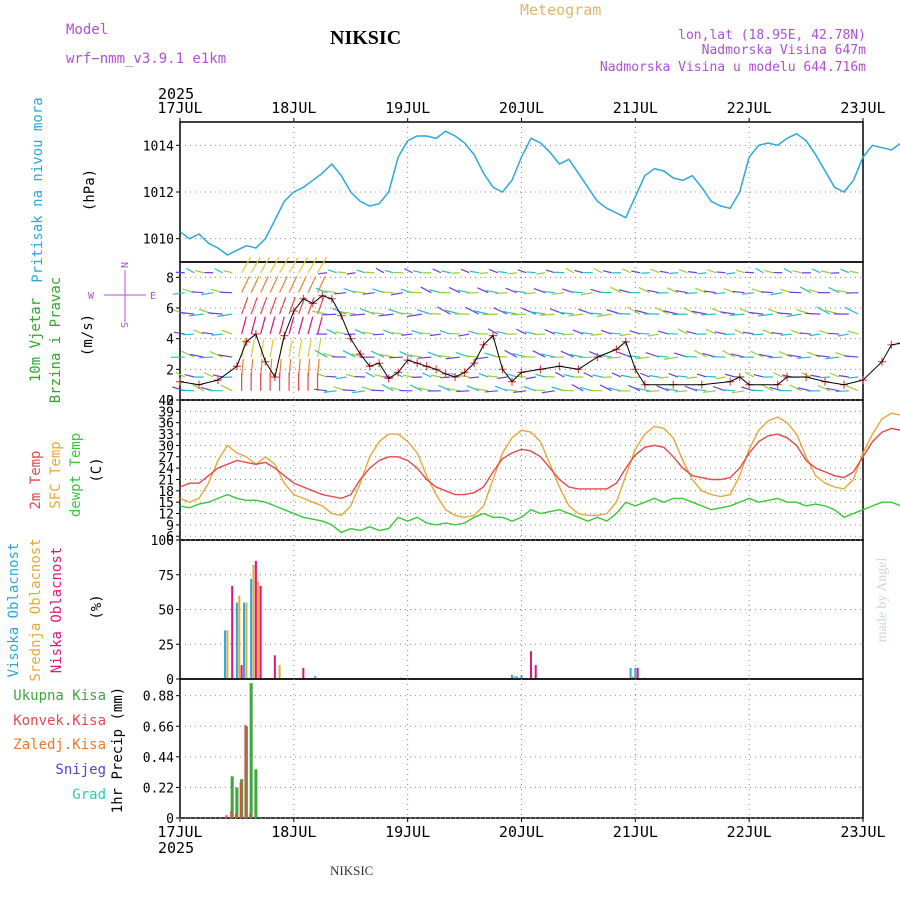 This screenshot has height=900, width=900. Describe the element at coordinates (407, 108) in the screenshot. I see `x-tick-top-19JUL: 19JUL` at that location.